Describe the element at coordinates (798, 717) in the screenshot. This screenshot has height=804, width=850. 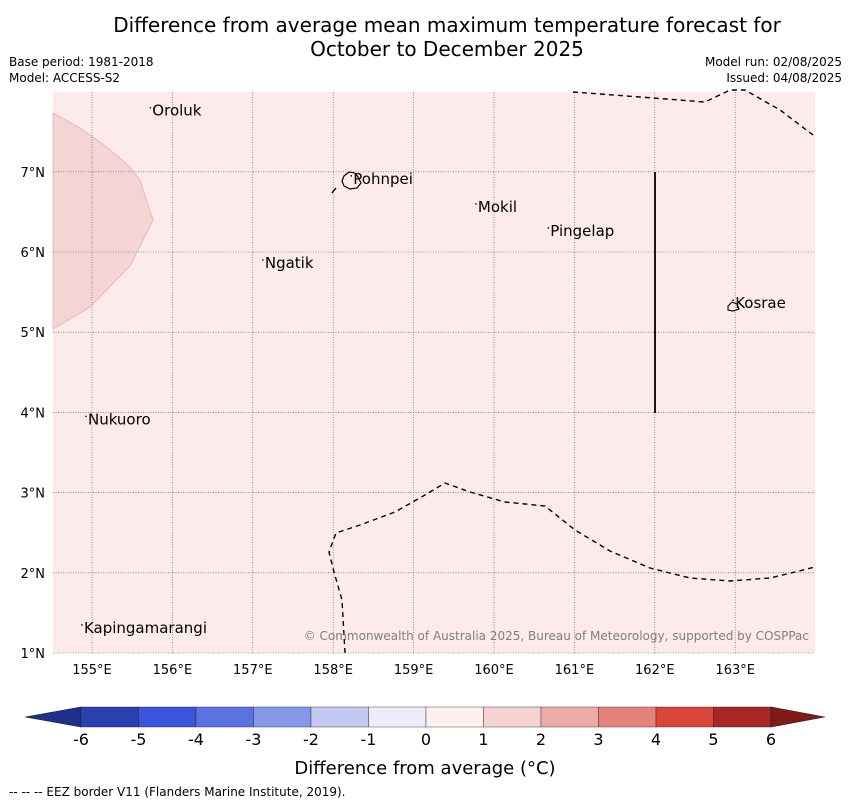
I see `colorbar-max-extension` at that location.